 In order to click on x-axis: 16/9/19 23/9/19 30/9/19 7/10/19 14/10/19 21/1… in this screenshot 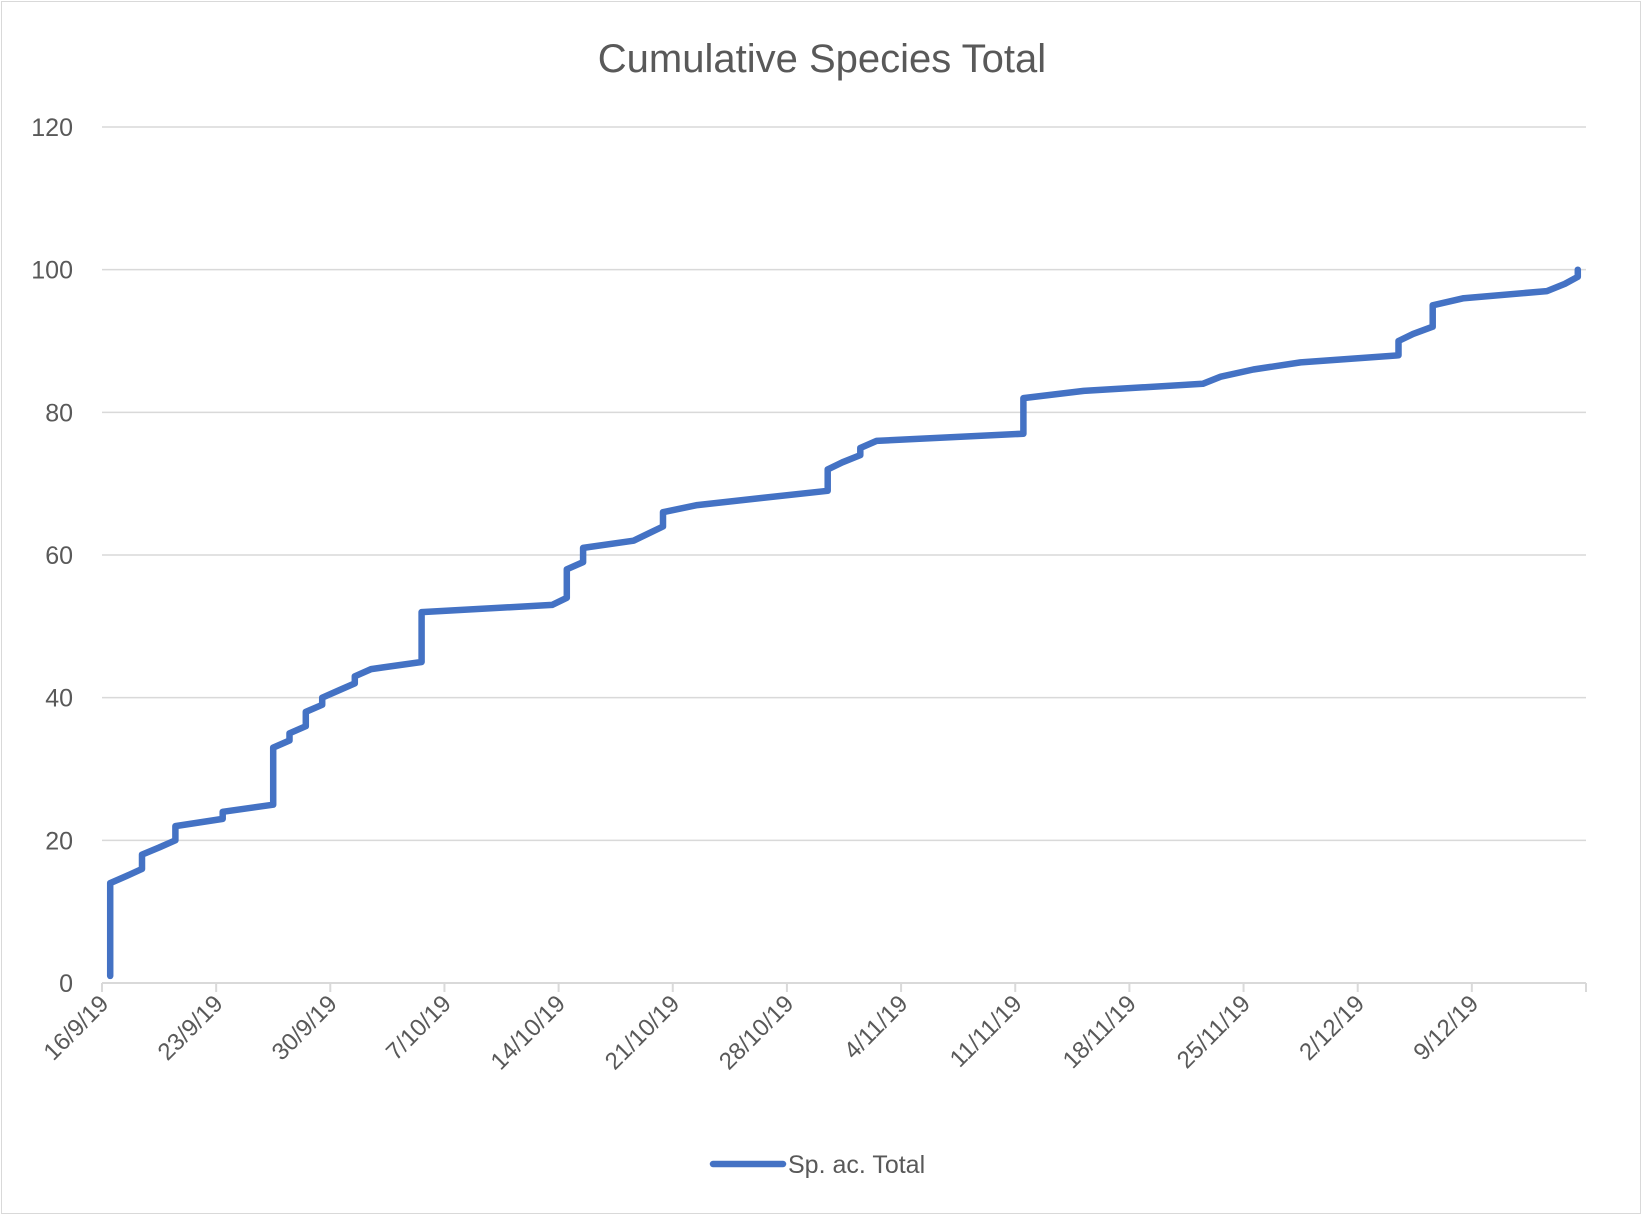, I will do `click(813, 1028)`.